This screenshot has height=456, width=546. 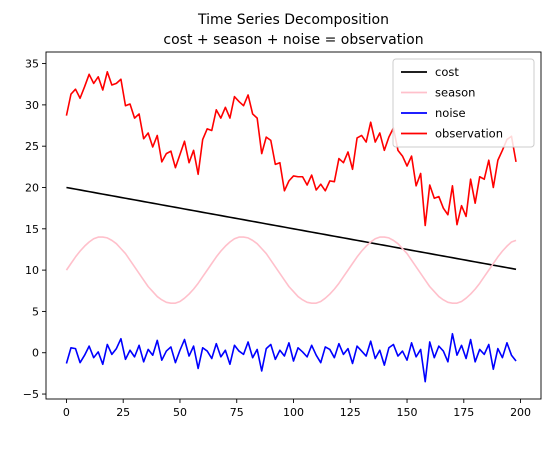 I want to click on y-tick-label: −5, so click(x=31, y=394).